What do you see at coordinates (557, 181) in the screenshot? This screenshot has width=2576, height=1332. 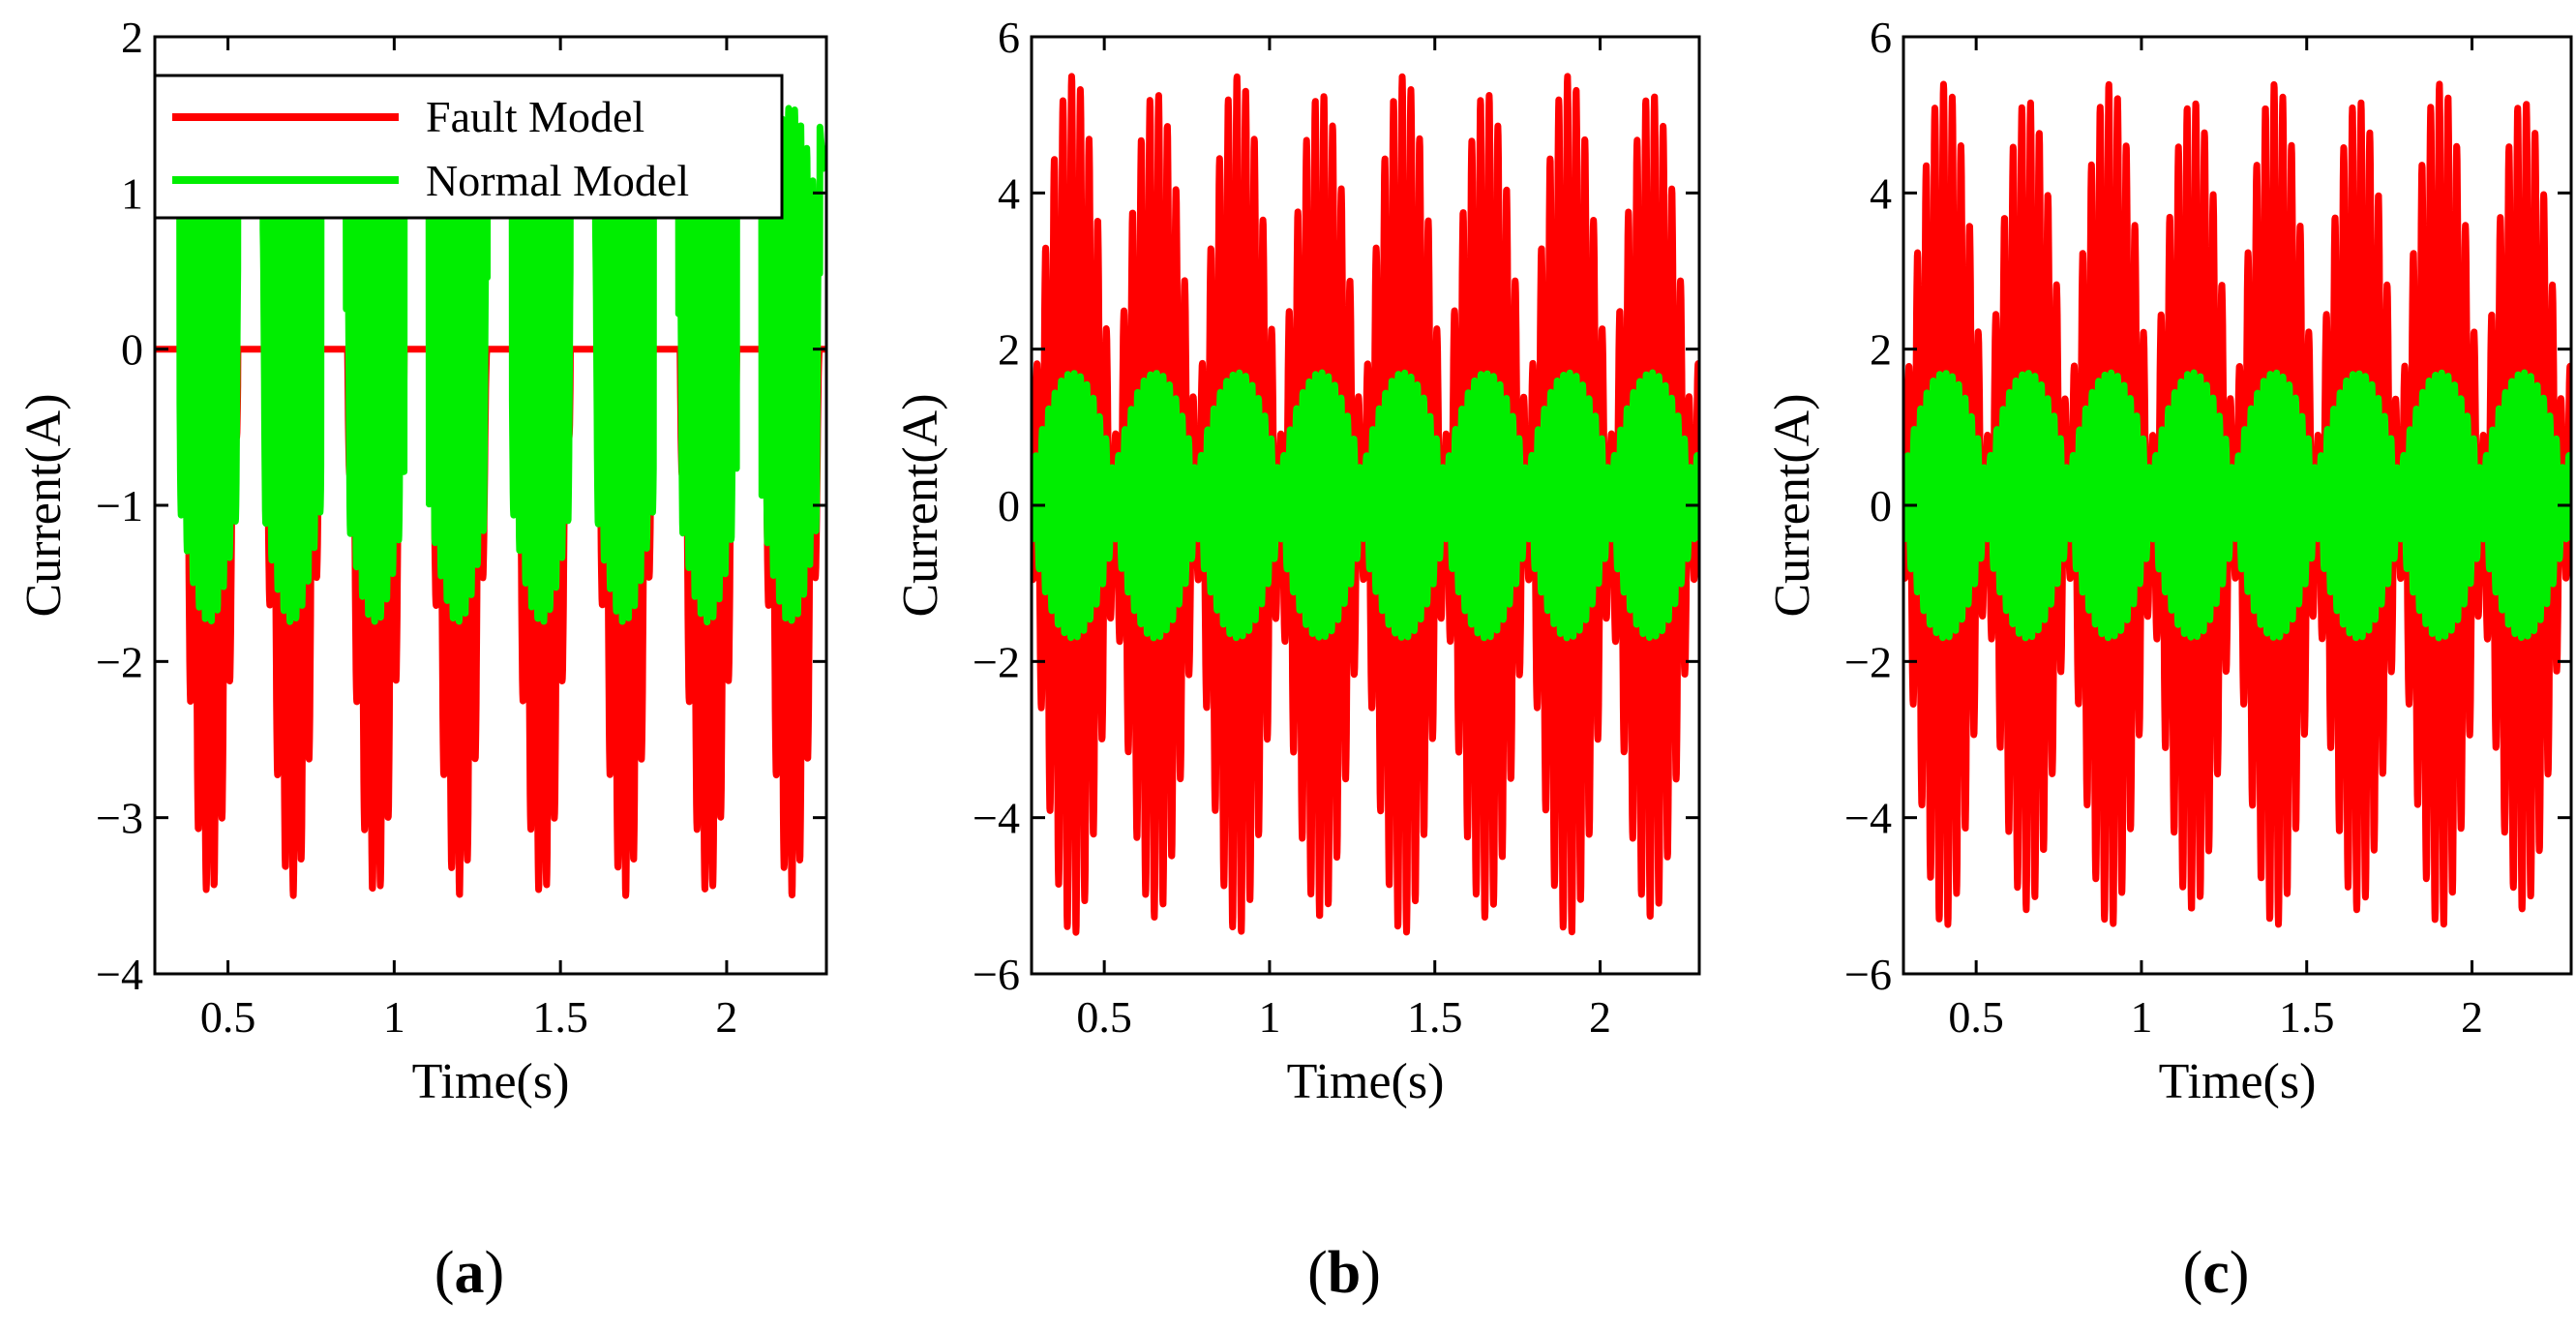 I see `legend-normal-label: Normal Model` at bounding box center [557, 181].